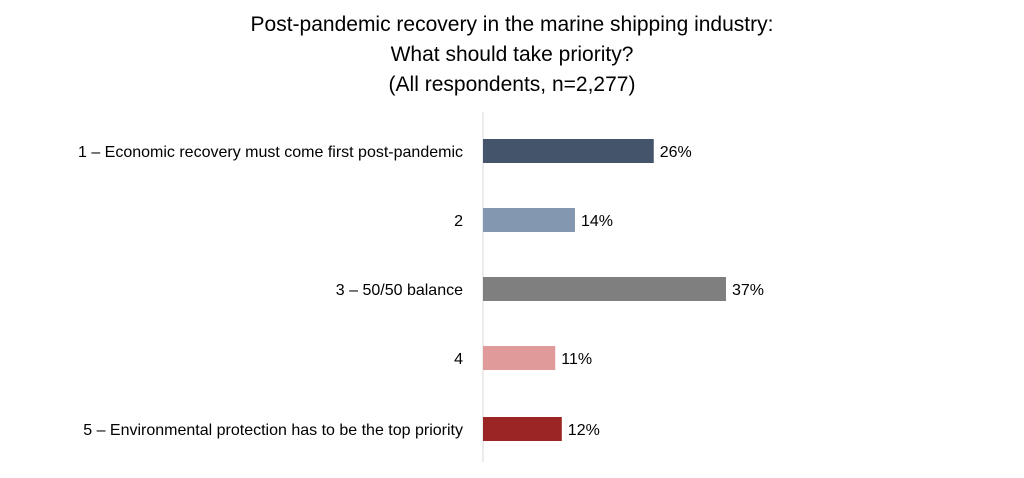  Describe the element at coordinates (512, 84) in the screenshot. I see `chart-title-line-3: (All respondents, n=2,277)` at that location.